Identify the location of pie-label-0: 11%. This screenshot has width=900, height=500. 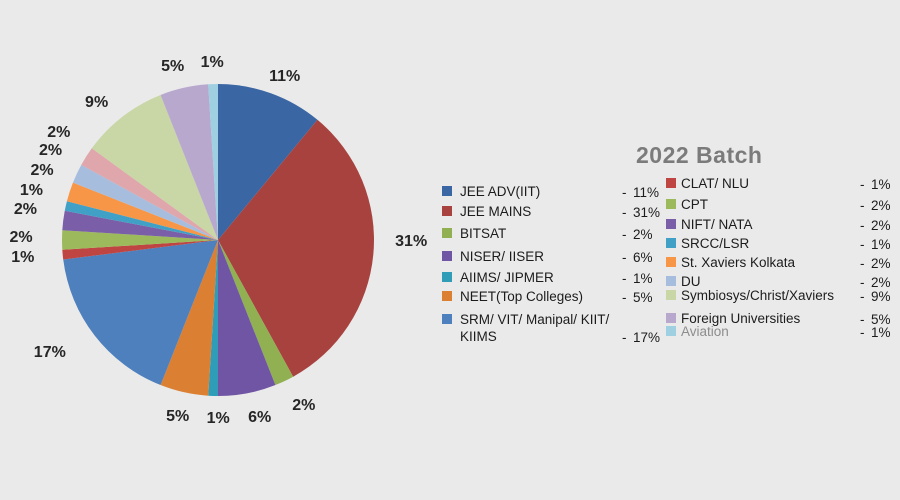
(285, 76).